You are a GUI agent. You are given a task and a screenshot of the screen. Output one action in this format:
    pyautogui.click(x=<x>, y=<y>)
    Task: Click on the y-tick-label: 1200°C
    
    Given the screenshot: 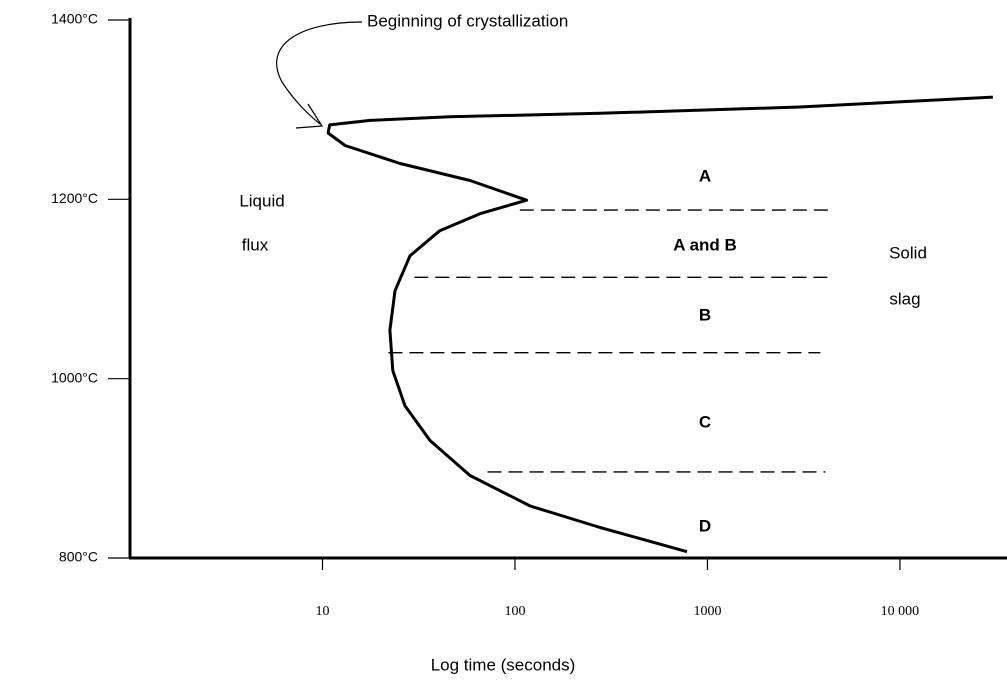 What is the action you would take?
    pyautogui.click(x=74, y=198)
    